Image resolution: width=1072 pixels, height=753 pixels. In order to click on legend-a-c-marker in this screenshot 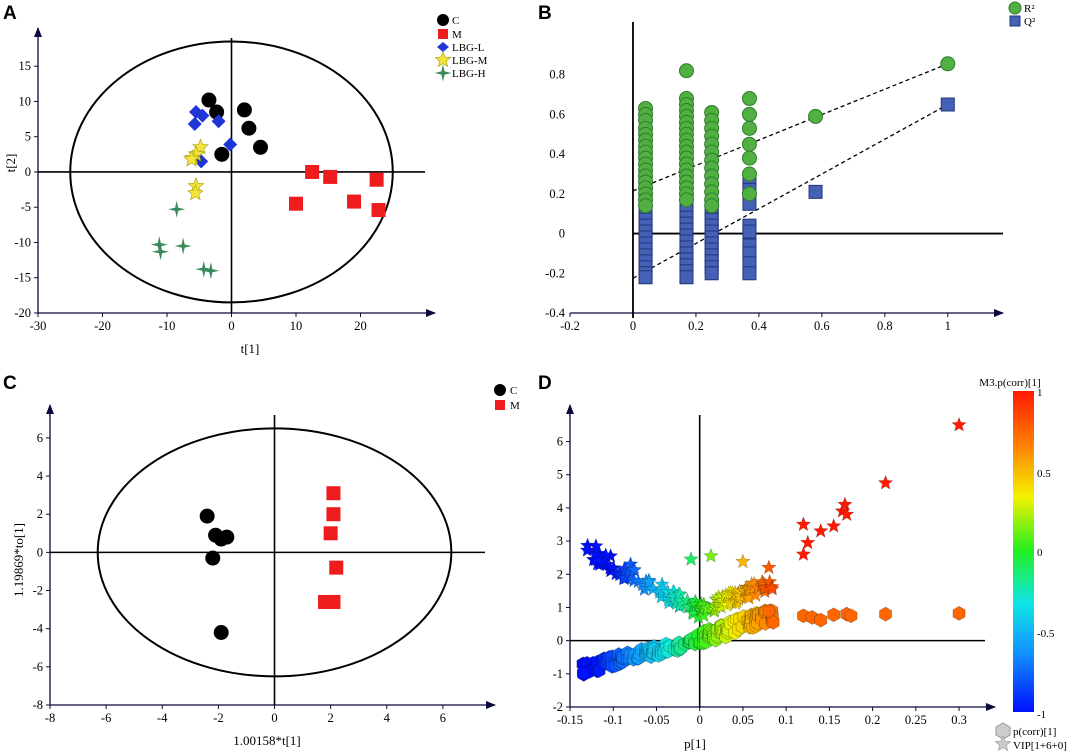, I will do `click(443, 20)`.